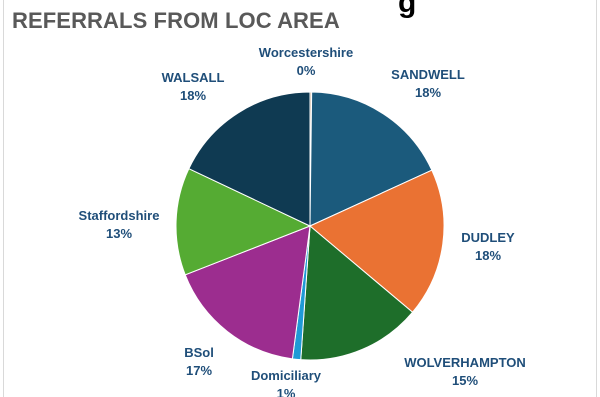 The image size is (600, 397). I want to click on data-label-bsol: BSol 17%, so click(199, 361).